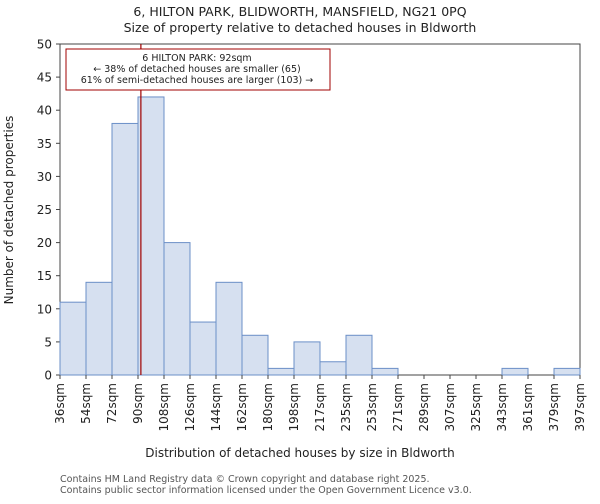 Image resolution: width=600 pixels, height=504 pixels. What do you see at coordinates (476, 407) in the screenshot?
I see `x-tick-label: 325sqm` at bounding box center [476, 407].